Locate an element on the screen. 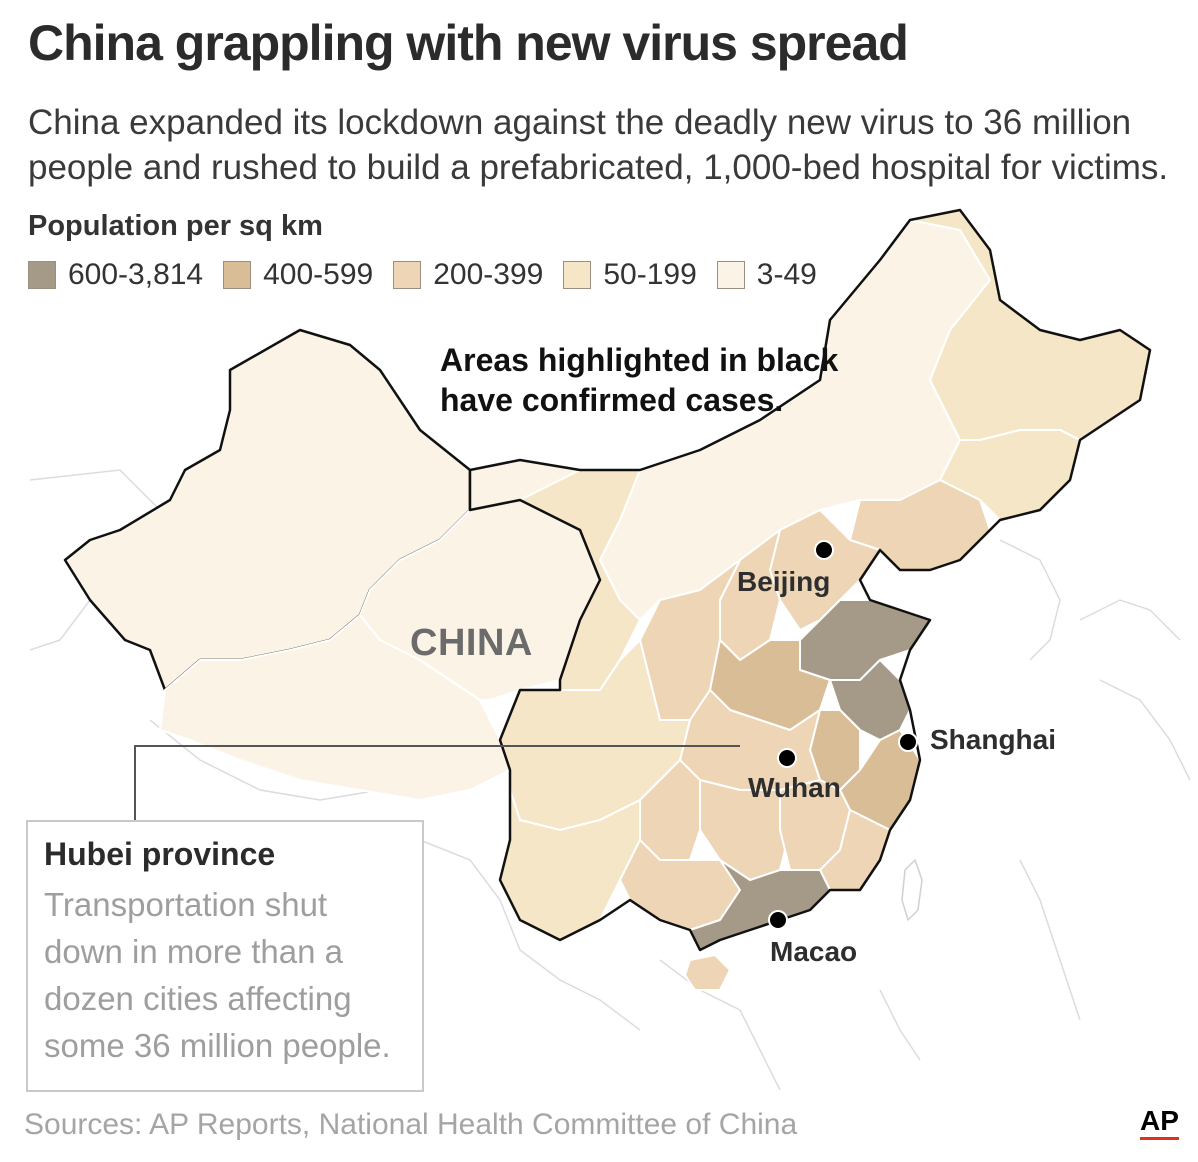  city-markers is located at coordinates (843, 735).